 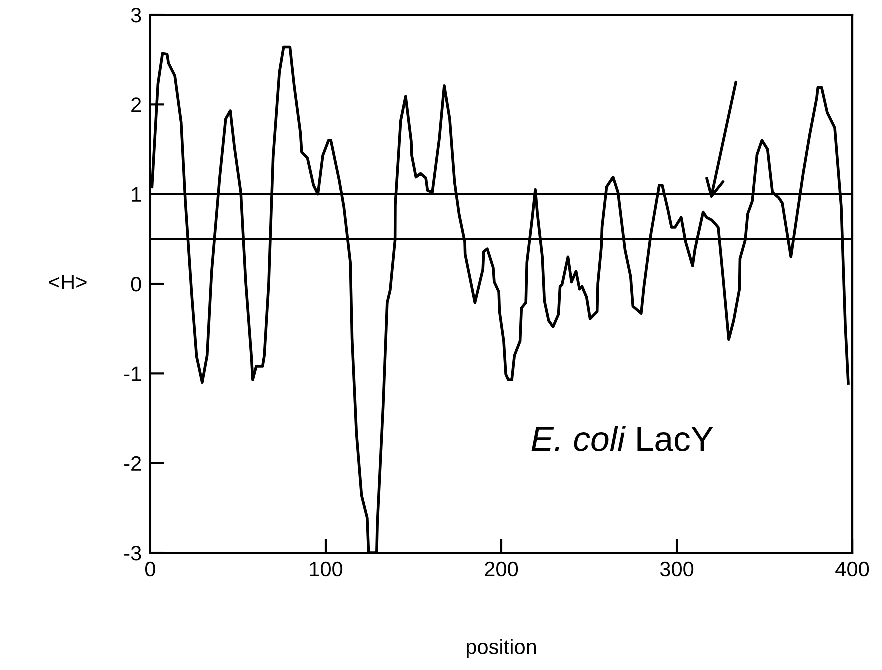 I want to click on x-axis-title: position, so click(x=501, y=649).